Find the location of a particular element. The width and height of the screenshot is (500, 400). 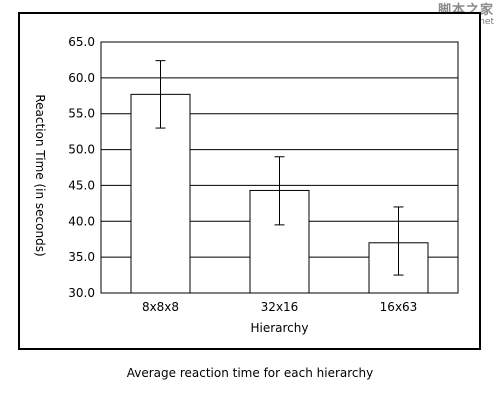

figure-caption: Average reaction time for each hierarchy is located at coordinates (250, 373).